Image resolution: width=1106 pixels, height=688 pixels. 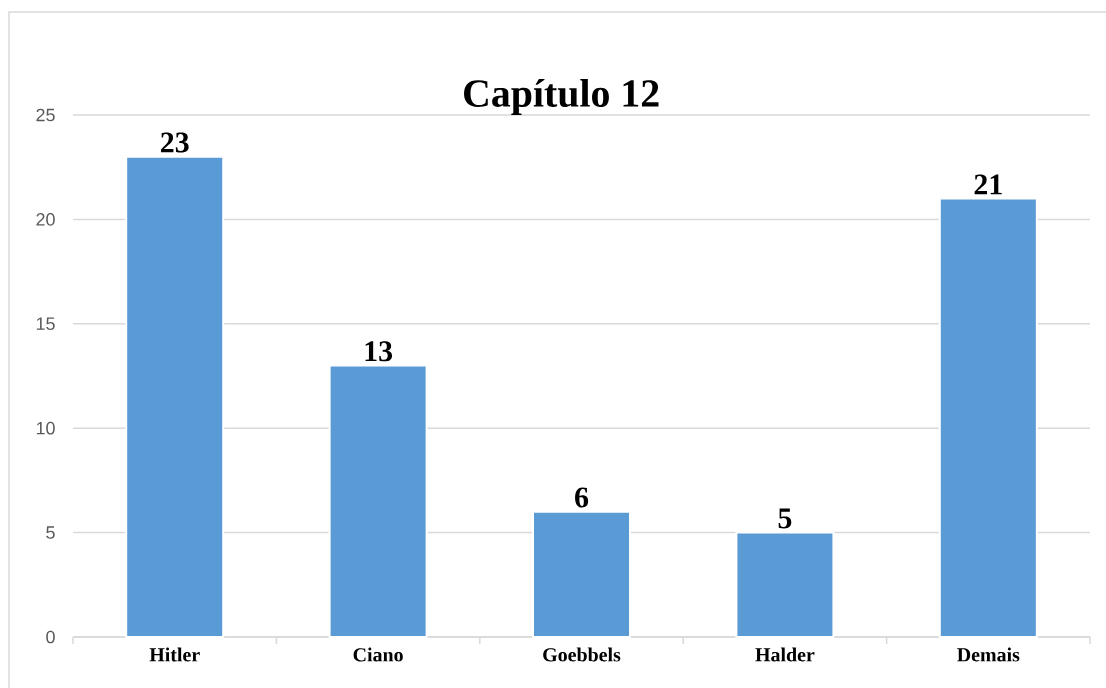 I want to click on x-tick-label: Demais, so click(x=988, y=654).